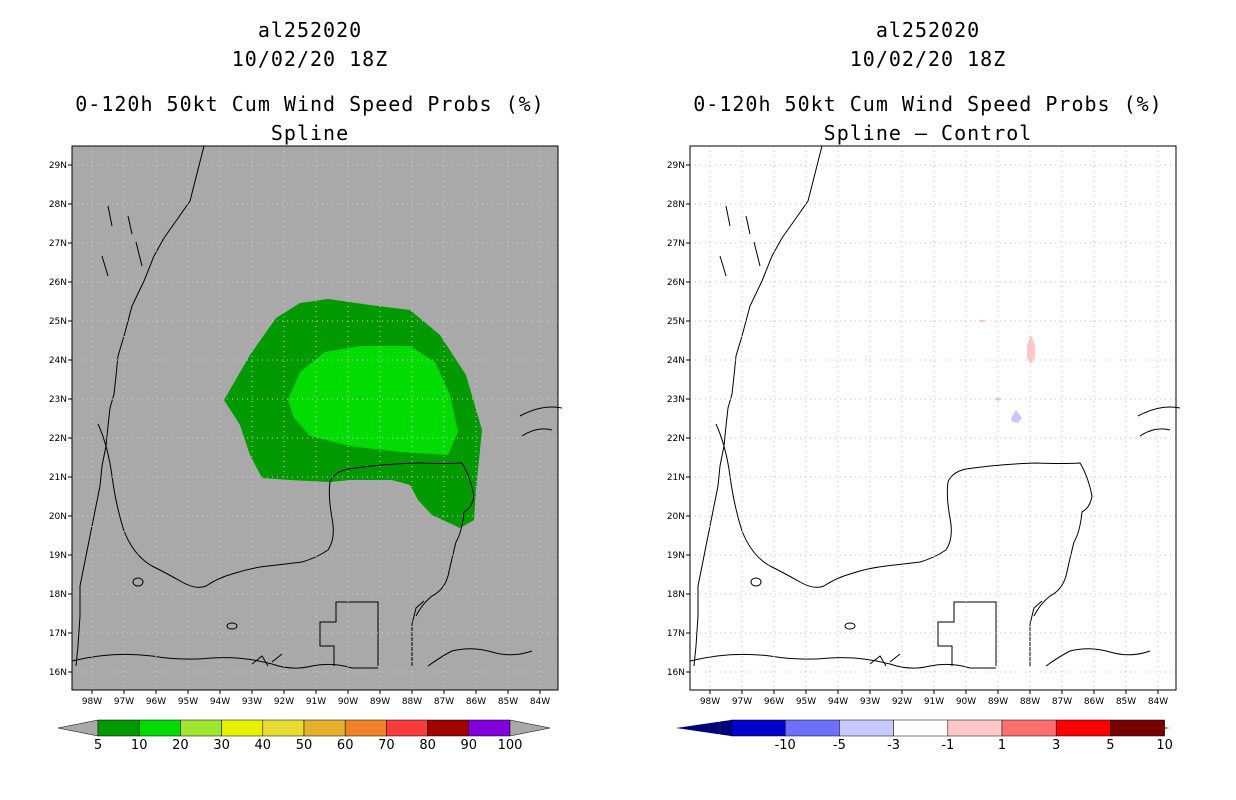  I want to click on colorbar-label: 50, so click(304, 745).